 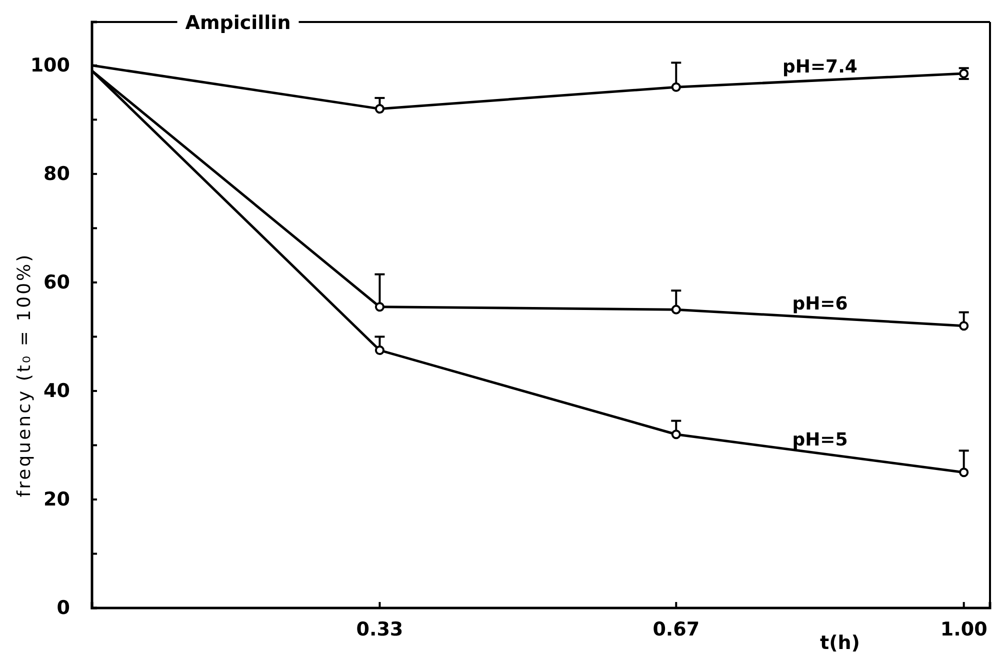 What do you see at coordinates (57, 391) in the screenshot?
I see `y-tick-label: 40` at bounding box center [57, 391].